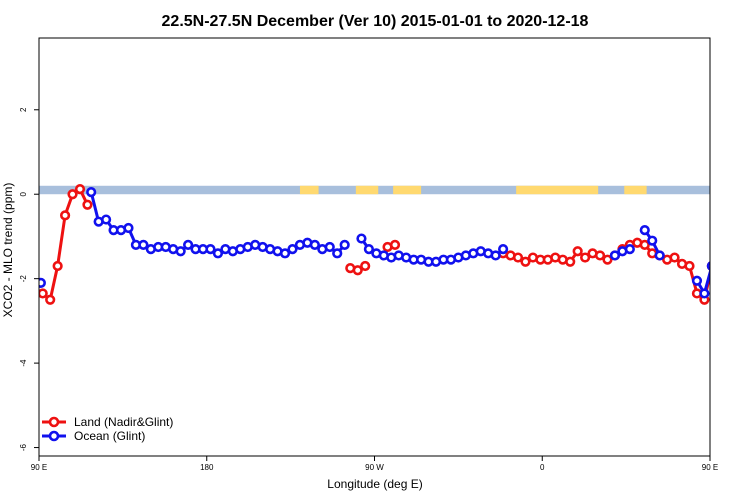 This screenshot has width=750, height=500. I want to click on x-tick-label: 180, so click(207, 467).